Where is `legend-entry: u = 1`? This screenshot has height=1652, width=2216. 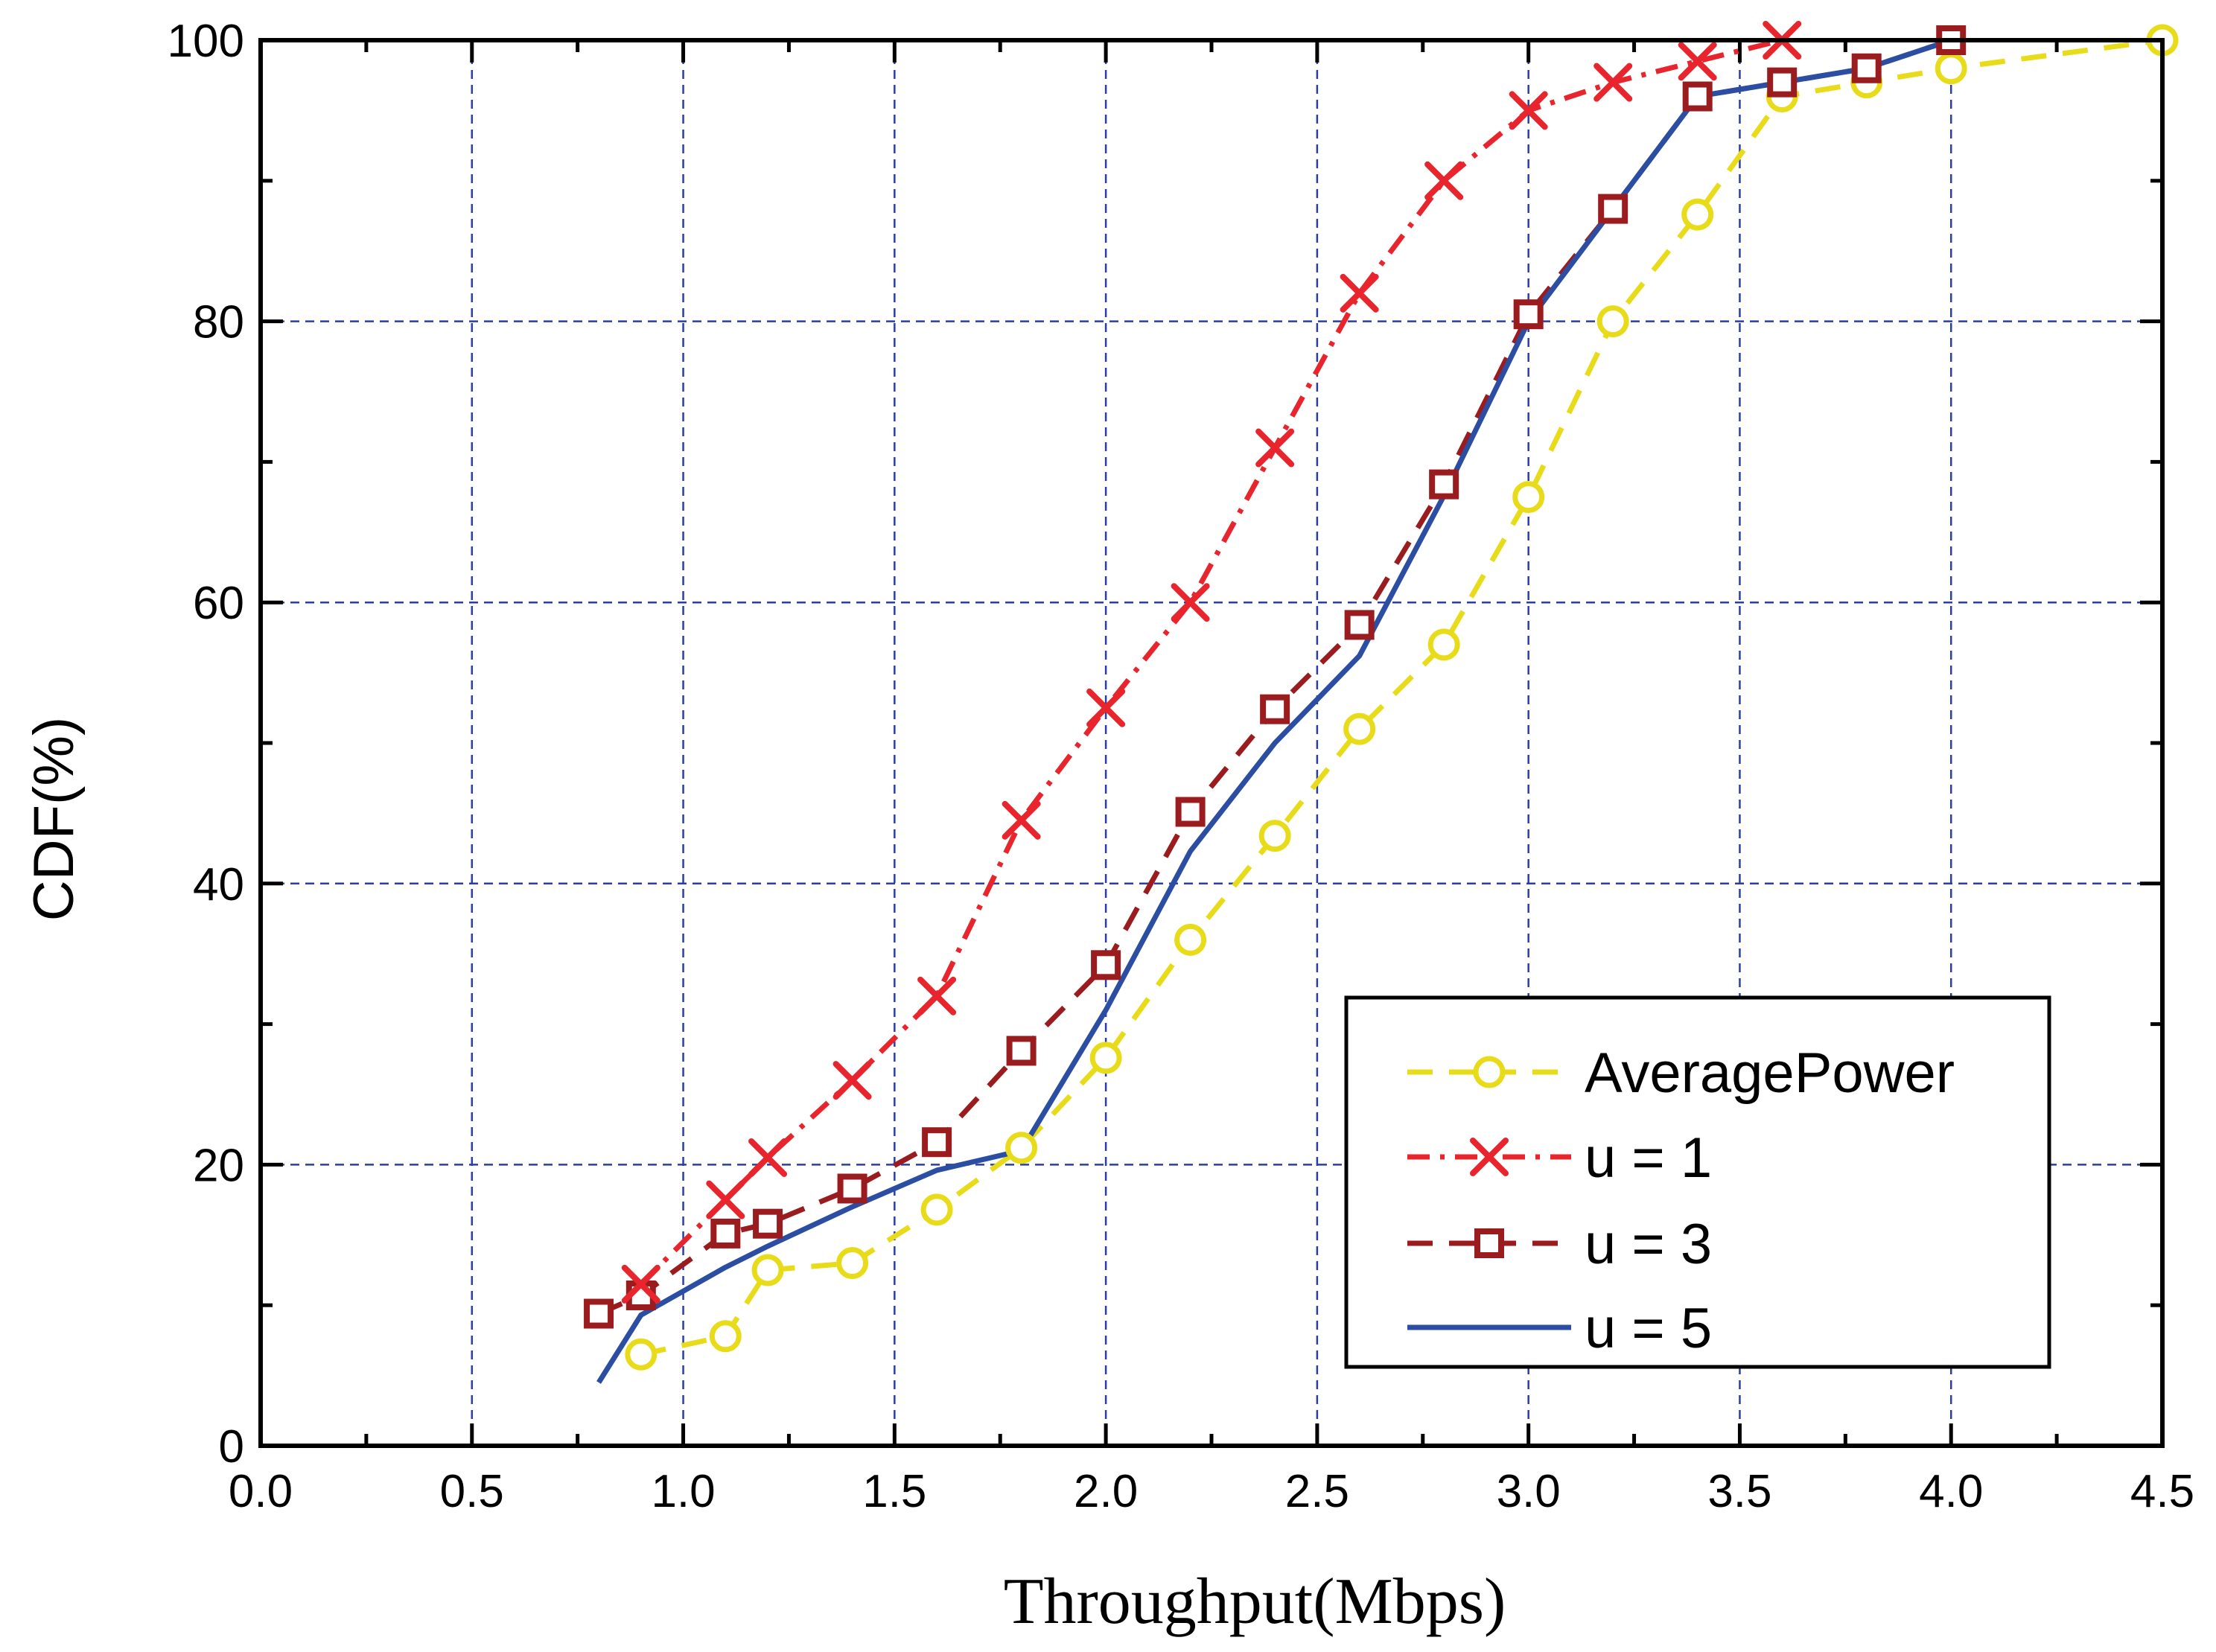
legend-entry: u = 1 is located at coordinates (1559, 1158).